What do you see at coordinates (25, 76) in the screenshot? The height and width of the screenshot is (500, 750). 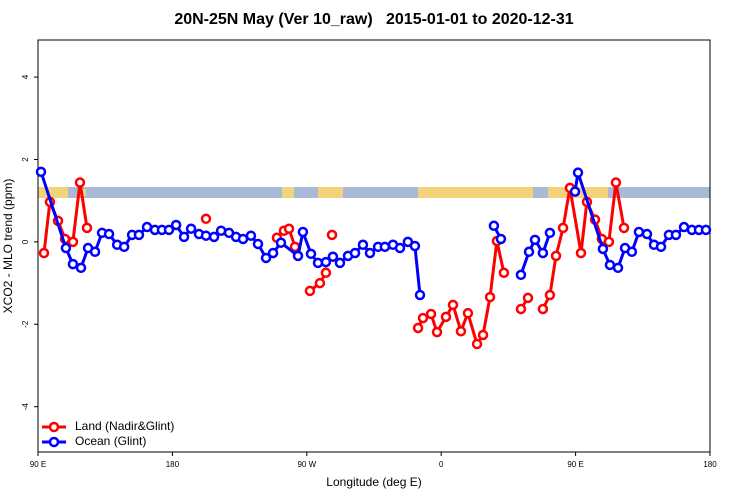 I see `y-tick-label: 4` at bounding box center [25, 76].